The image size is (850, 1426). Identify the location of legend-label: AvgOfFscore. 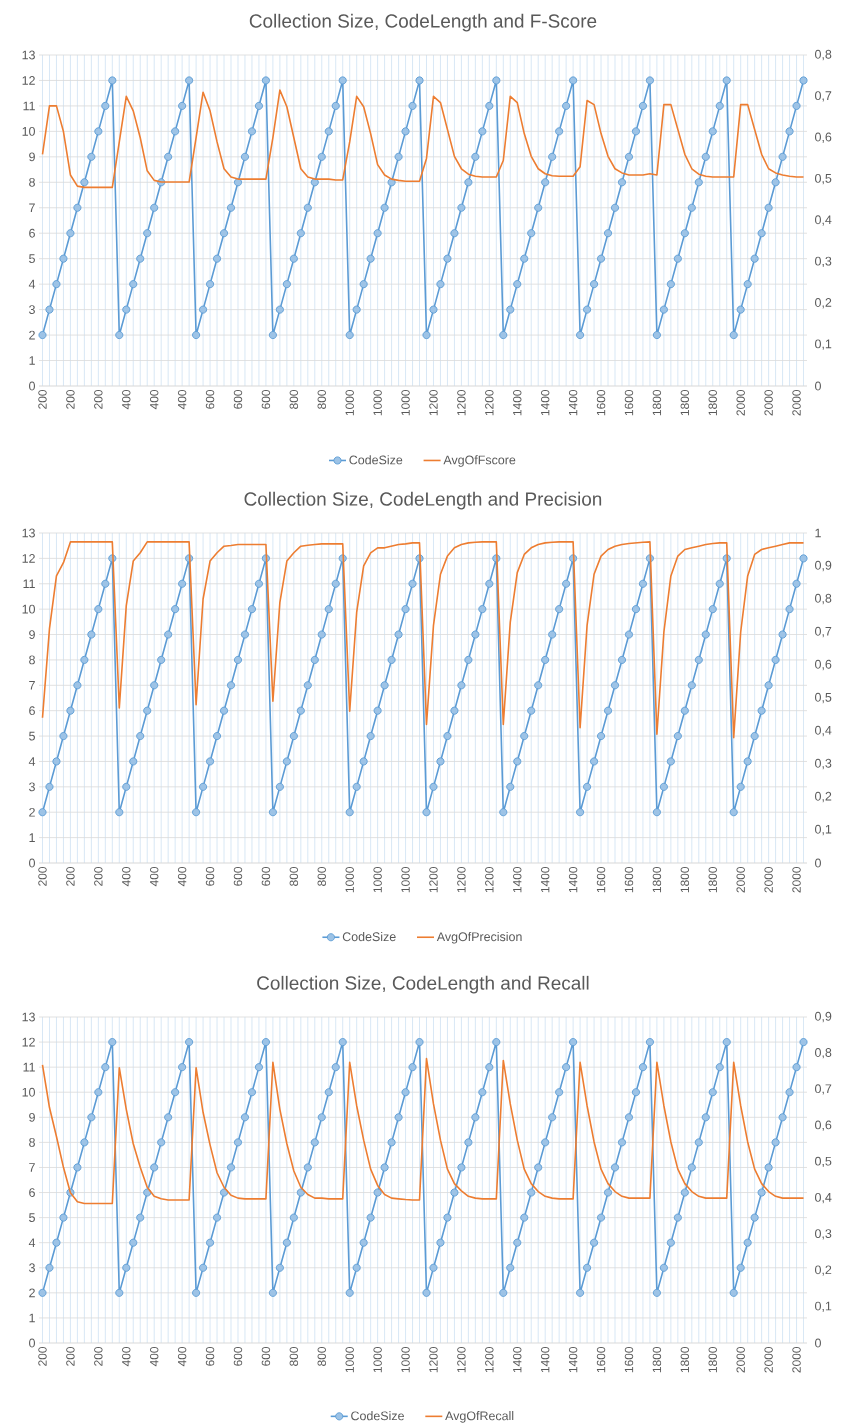
(479, 461).